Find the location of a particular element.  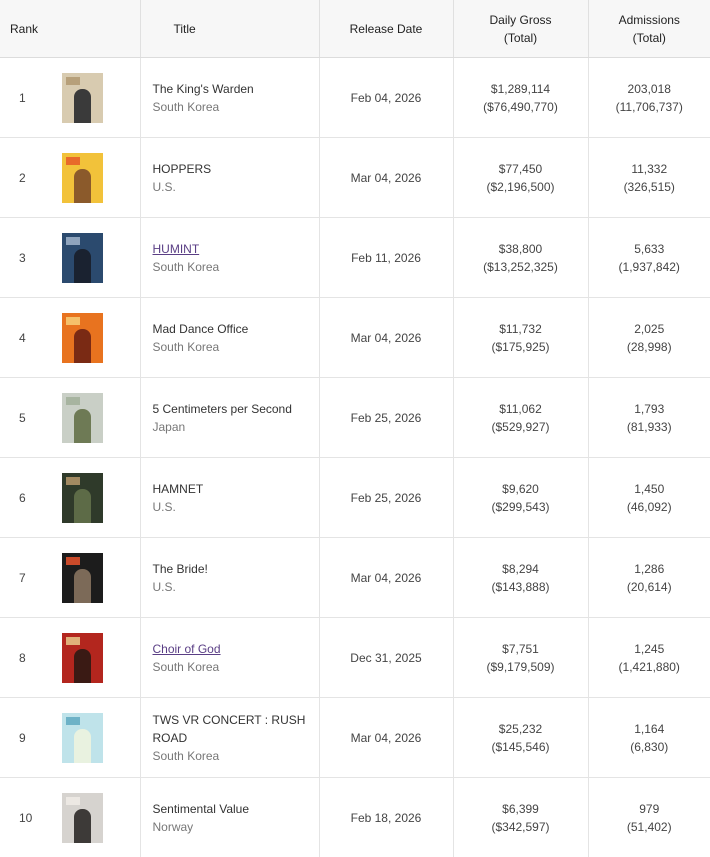

daily-gross-header-label: Daily Gross is located at coordinates (520, 20).